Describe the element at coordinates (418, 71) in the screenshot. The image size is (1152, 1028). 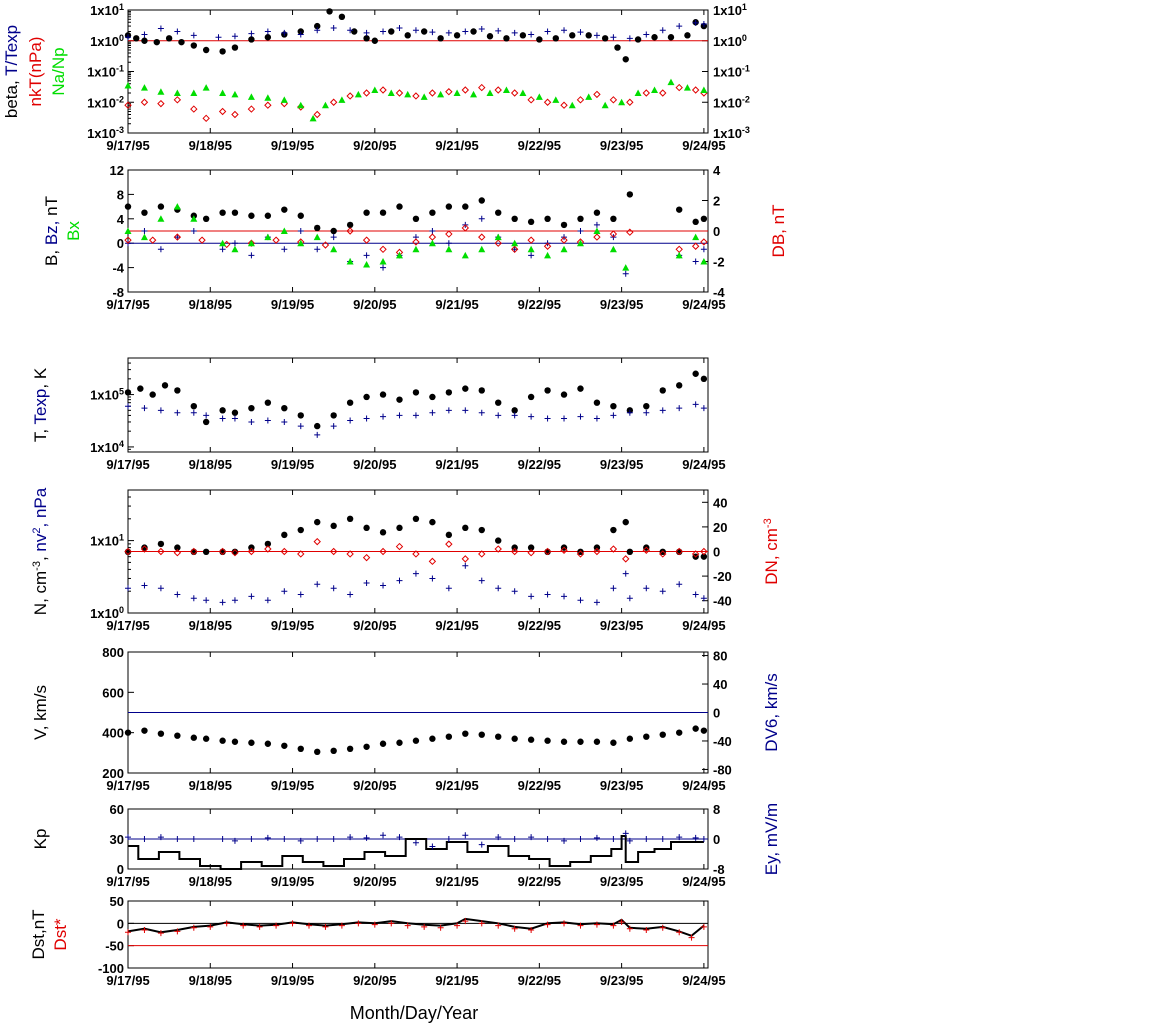
I see `plot-frame` at that location.